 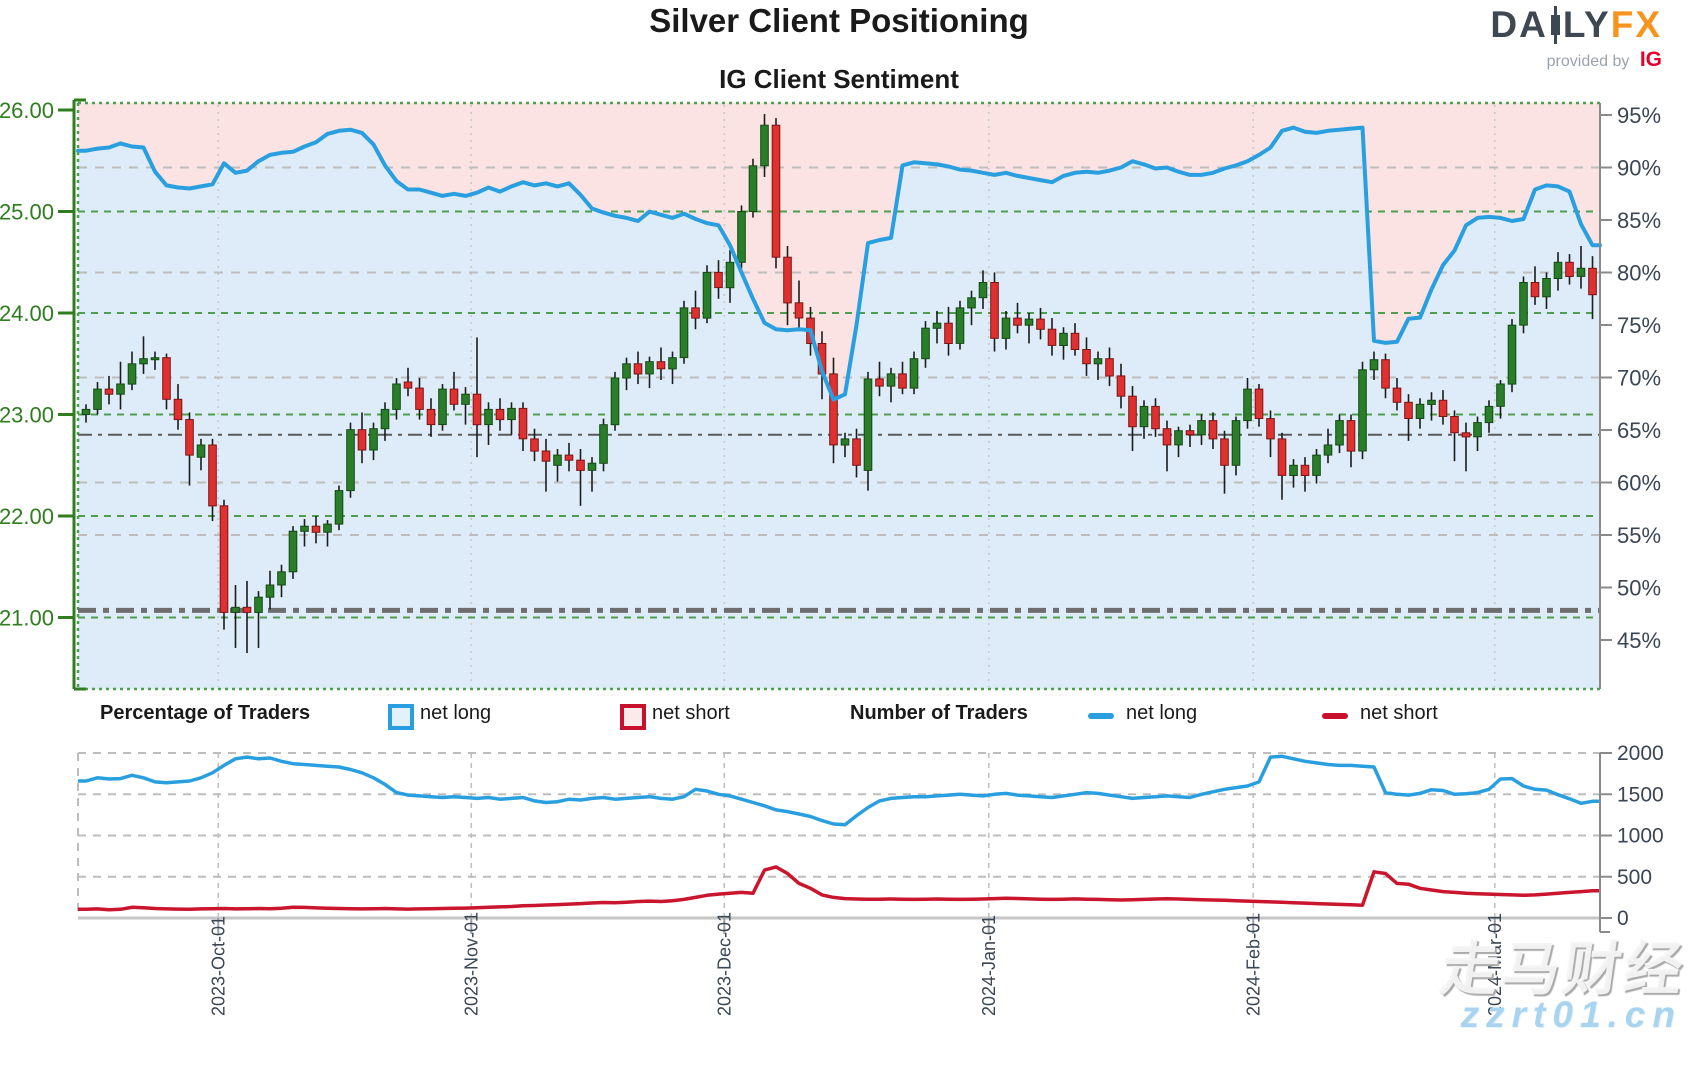 I want to click on legend-pct-net-long: net long, so click(x=456, y=713).